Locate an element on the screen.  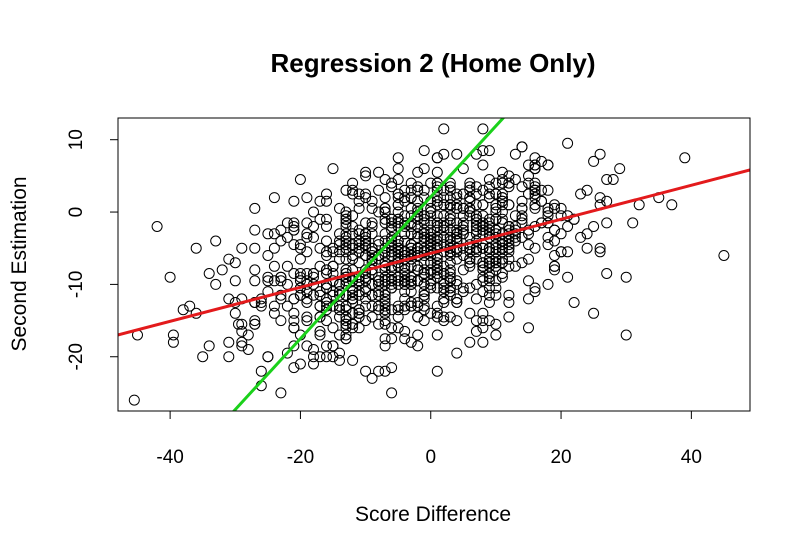
y-tick-label: 0 is located at coordinates (76, 212).